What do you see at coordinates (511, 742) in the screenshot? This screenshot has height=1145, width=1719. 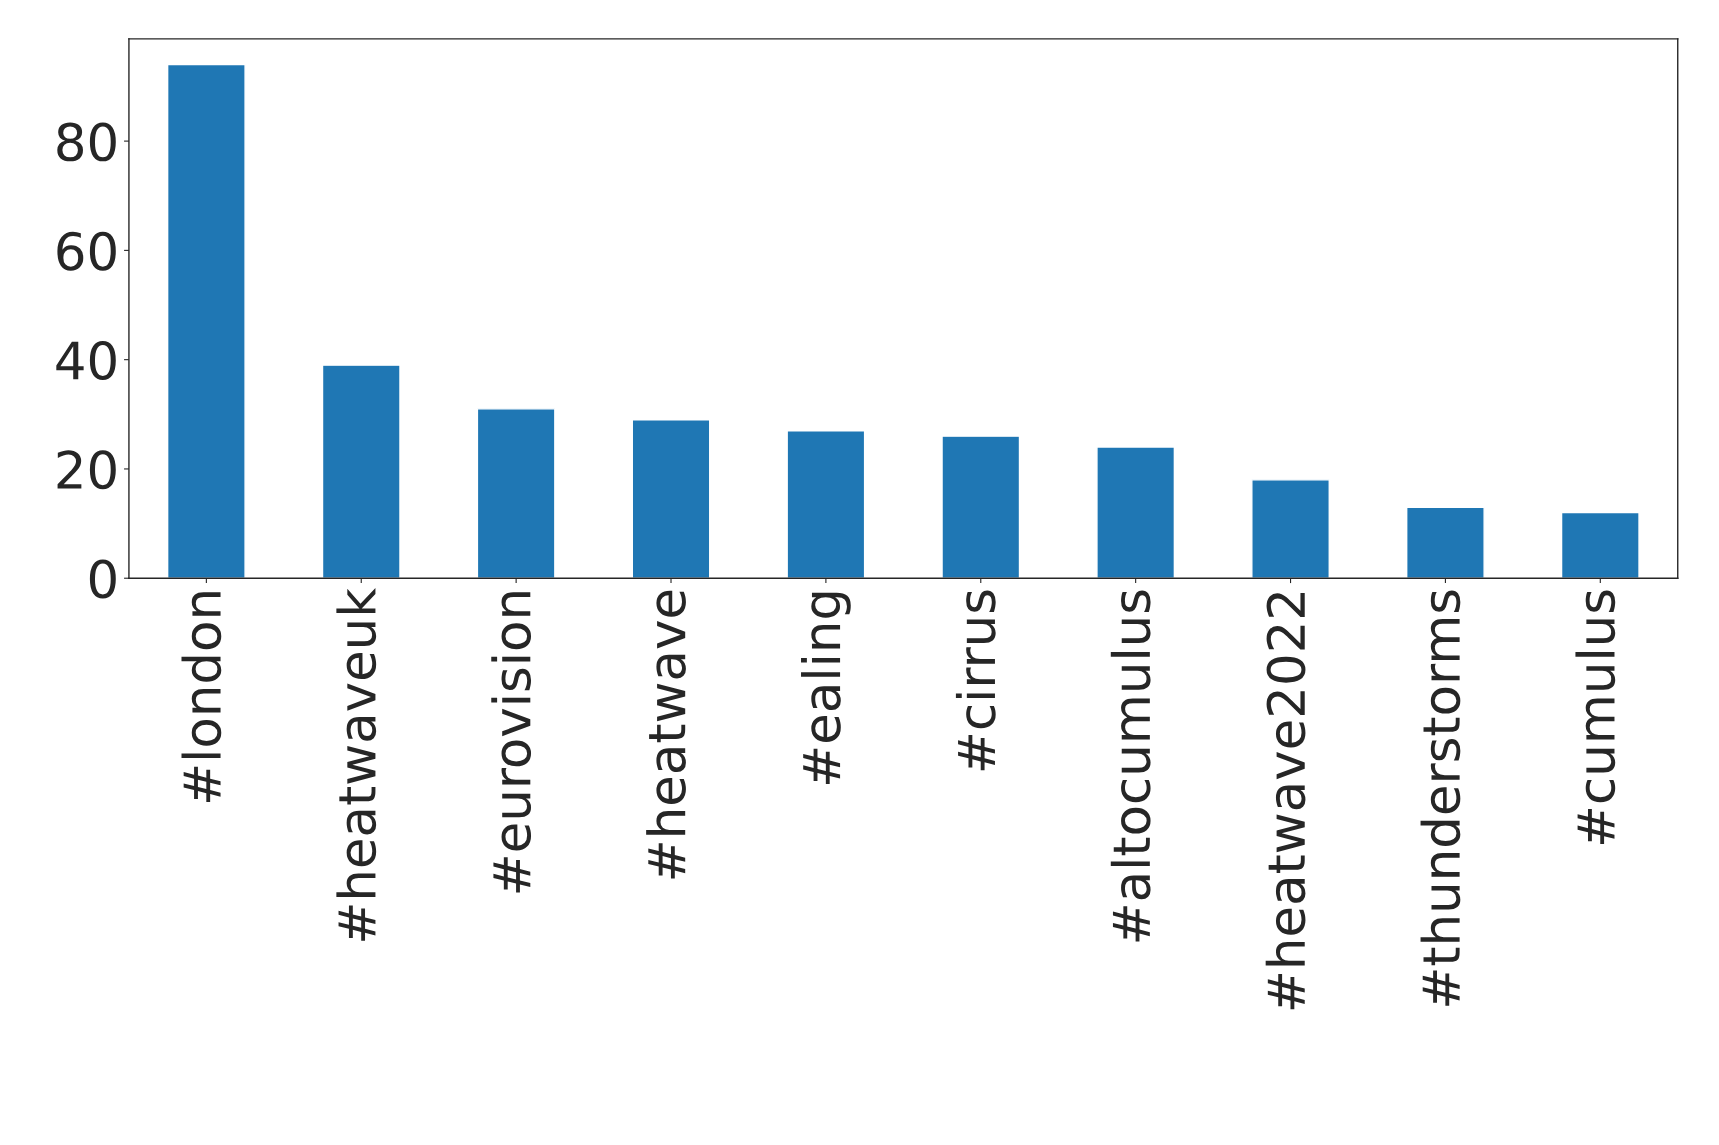 I see `x-tick-label: #eurovision` at bounding box center [511, 742].